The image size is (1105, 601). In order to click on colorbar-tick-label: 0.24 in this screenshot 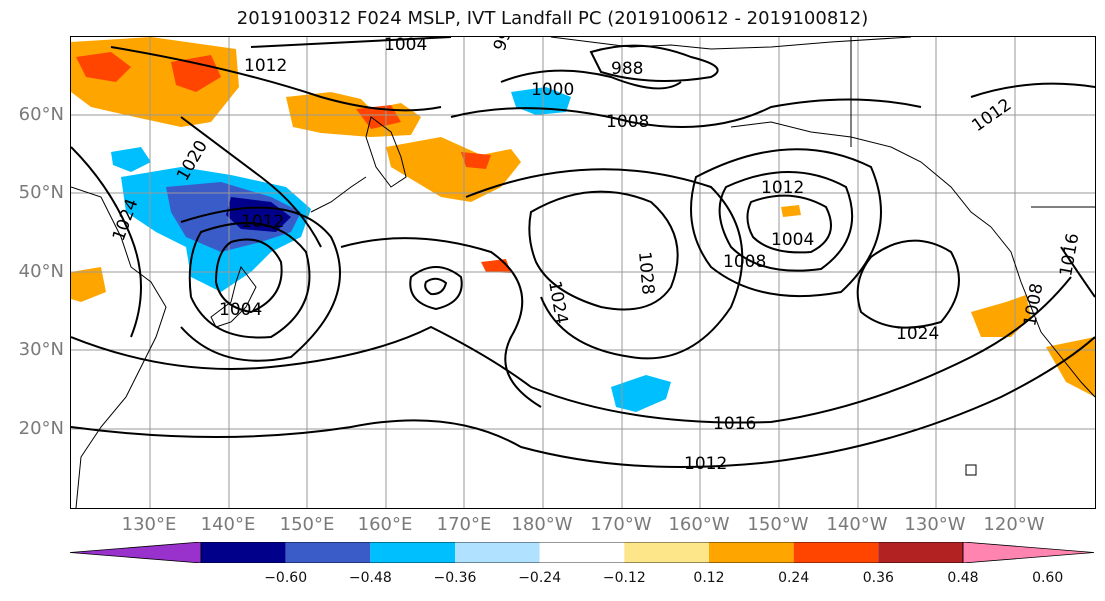, I will do `click(794, 578)`.